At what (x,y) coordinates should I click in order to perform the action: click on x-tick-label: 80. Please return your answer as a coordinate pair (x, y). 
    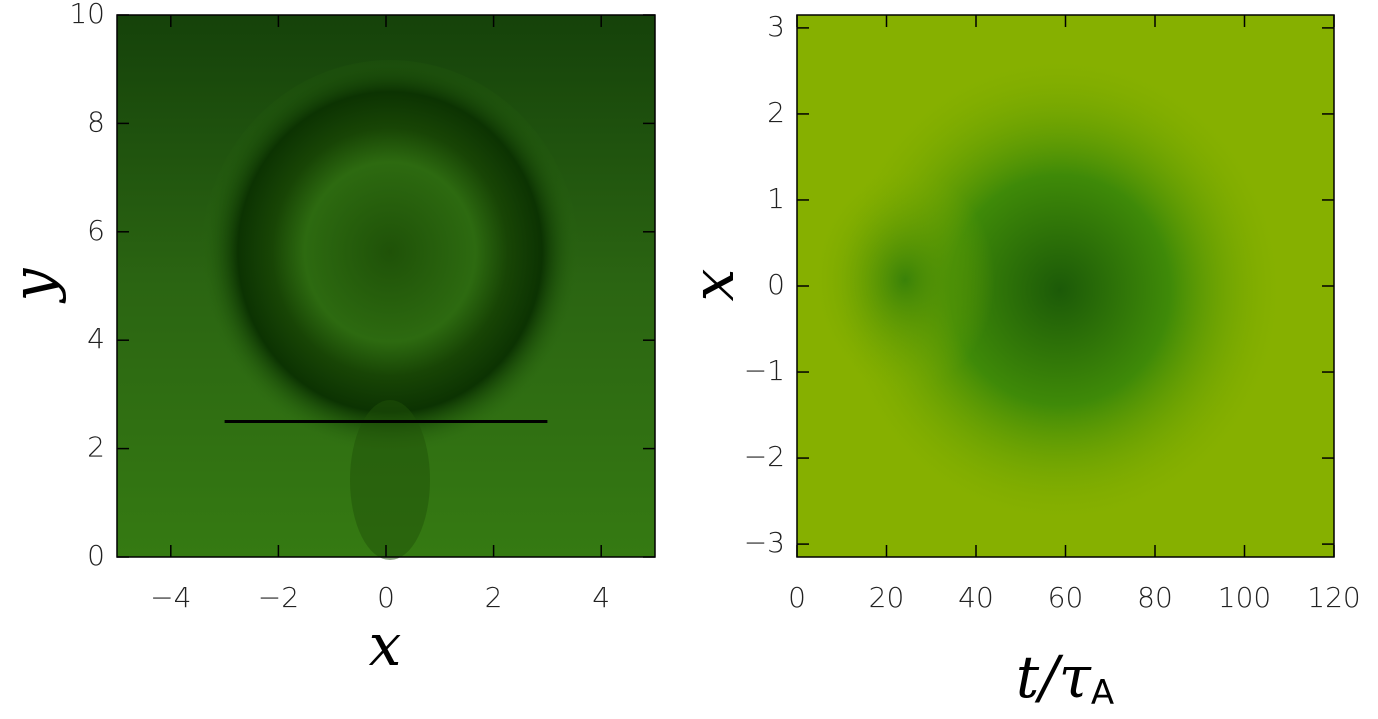
    Looking at the image, I should click on (1155, 597).